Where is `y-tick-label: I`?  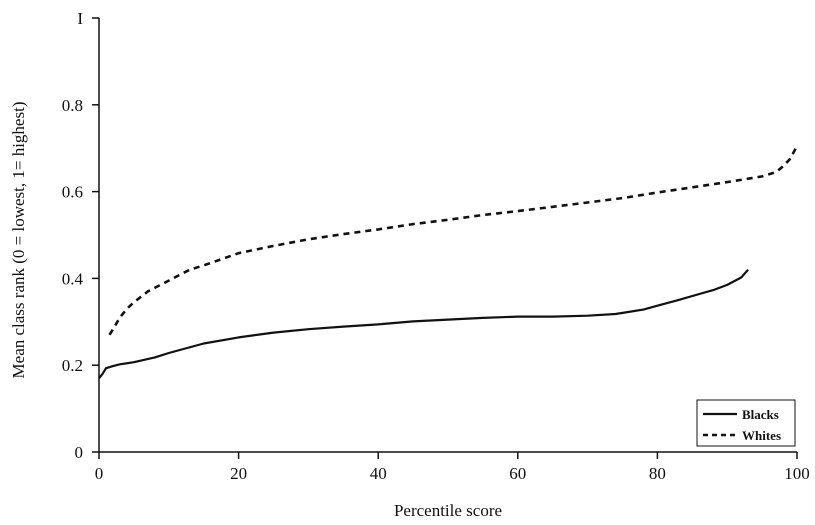 y-tick-label: I is located at coordinates (80, 18).